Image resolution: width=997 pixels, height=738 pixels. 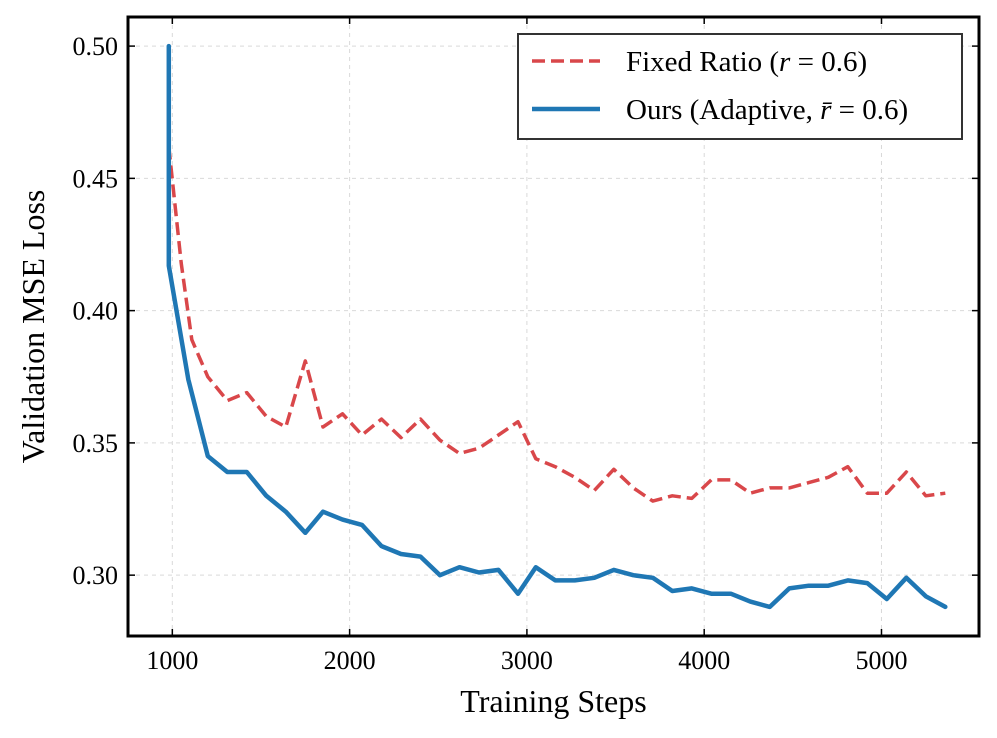 I want to click on y-tick-label: 0.40, so click(x=96, y=311).